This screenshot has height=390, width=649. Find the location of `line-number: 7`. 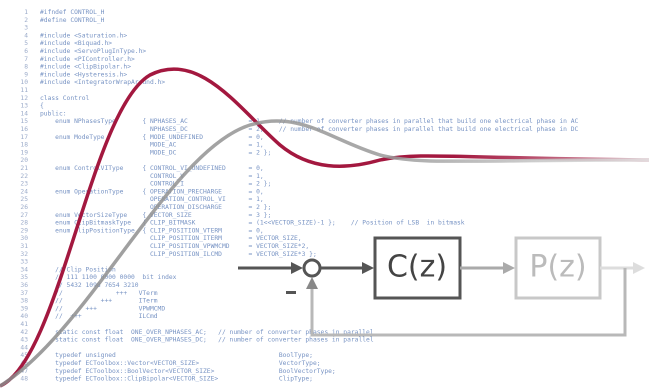

line-number: 7 is located at coordinates (26, 59).